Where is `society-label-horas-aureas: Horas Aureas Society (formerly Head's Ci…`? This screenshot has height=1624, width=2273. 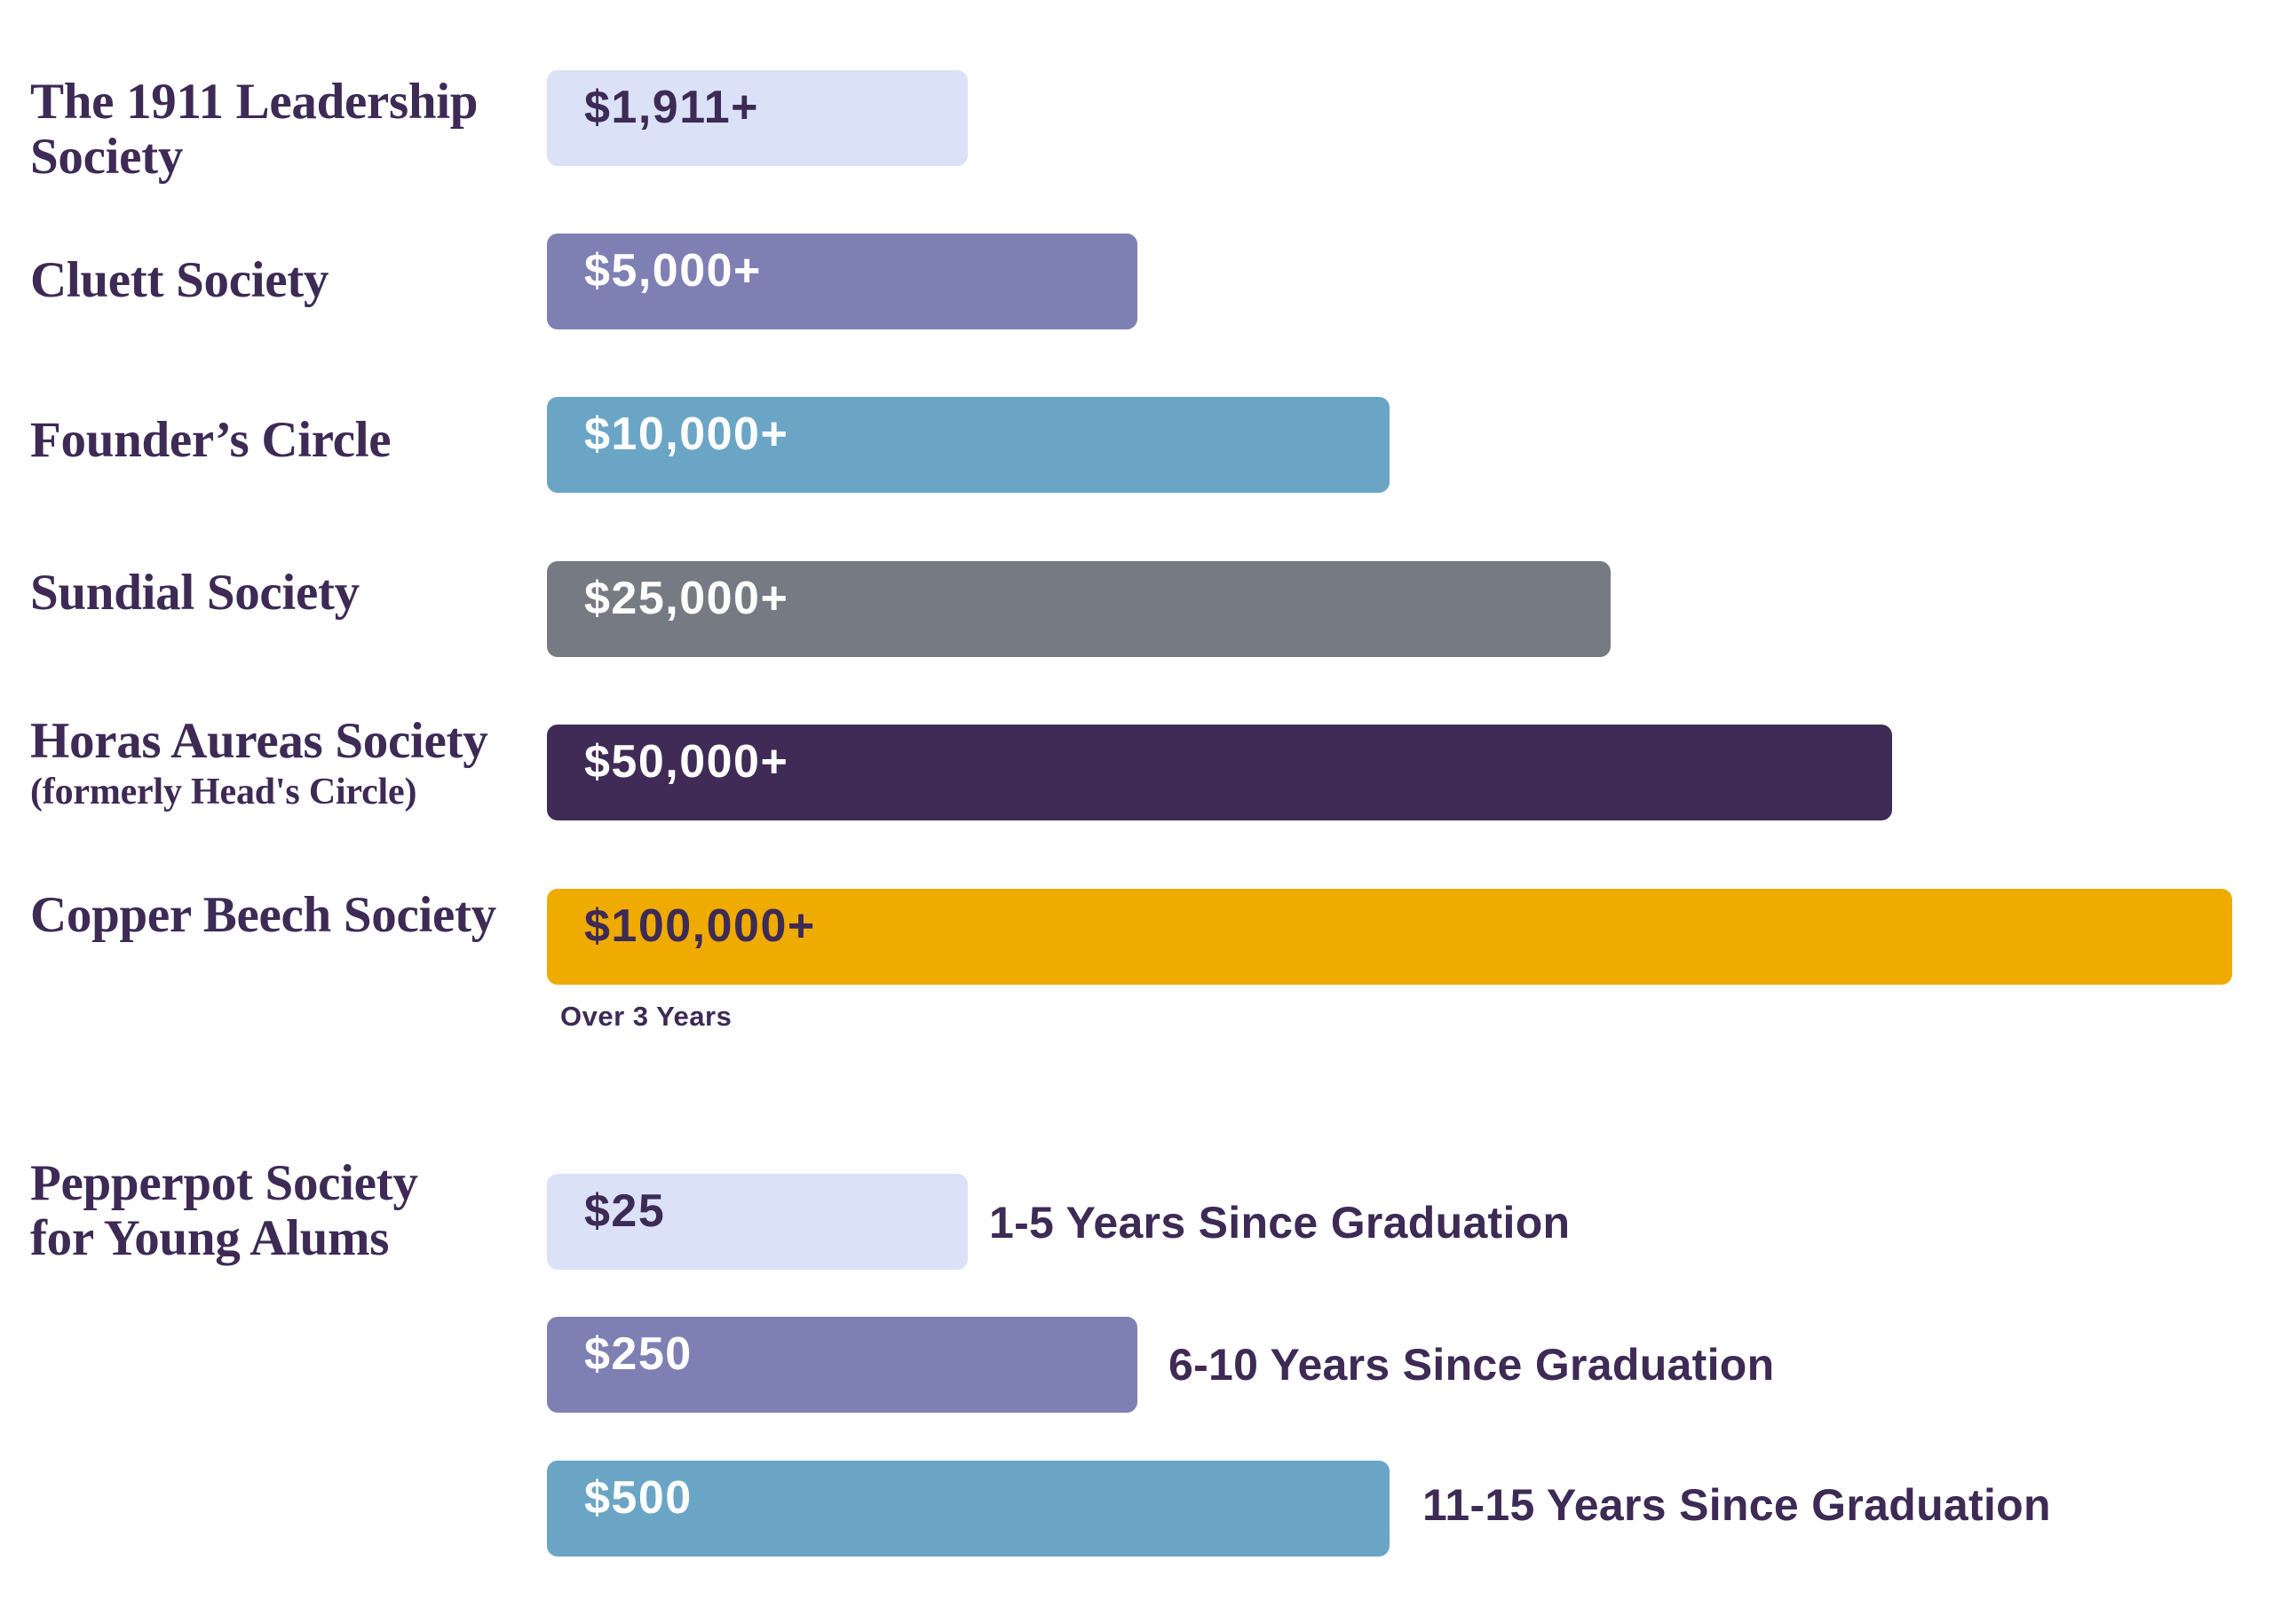 society-label-horas-aureas: Horas Aureas Society (formerly Head's Ci… is located at coordinates (259, 764).